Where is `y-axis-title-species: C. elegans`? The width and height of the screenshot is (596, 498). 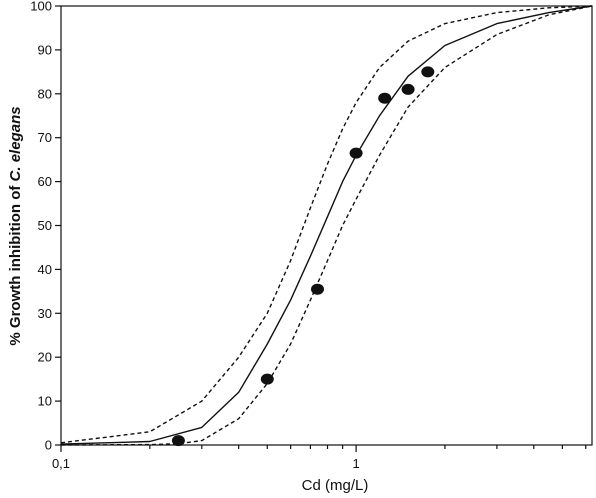 y-axis-title-species: C. elegans is located at coordinates (15, 143).